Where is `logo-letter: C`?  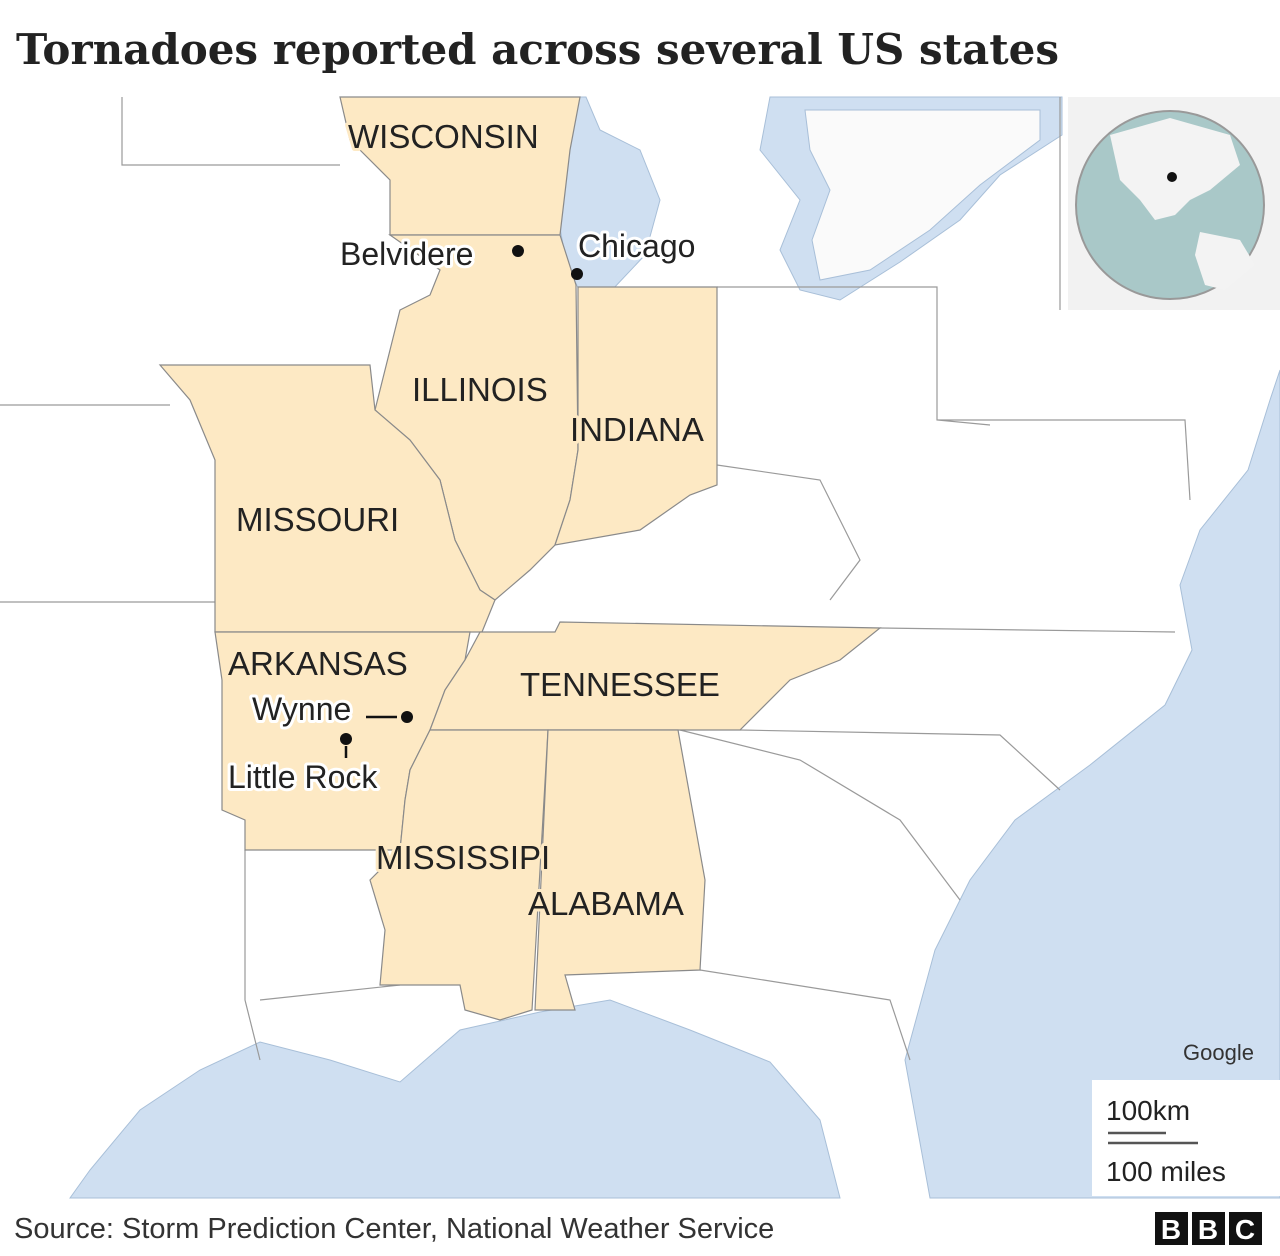
logo-letter: C is located at coordinates (1245, 1229).